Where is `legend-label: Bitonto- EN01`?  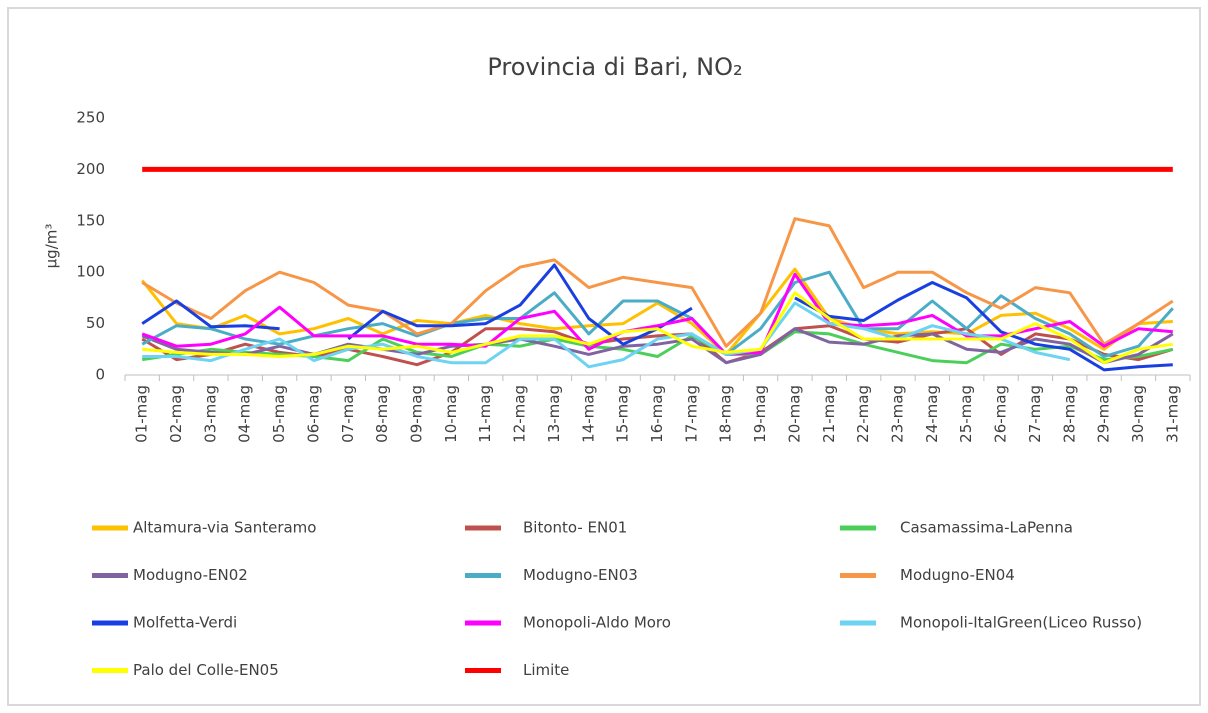 legend-label: Bitonto- EN01 is located at coordinates (575, 528).